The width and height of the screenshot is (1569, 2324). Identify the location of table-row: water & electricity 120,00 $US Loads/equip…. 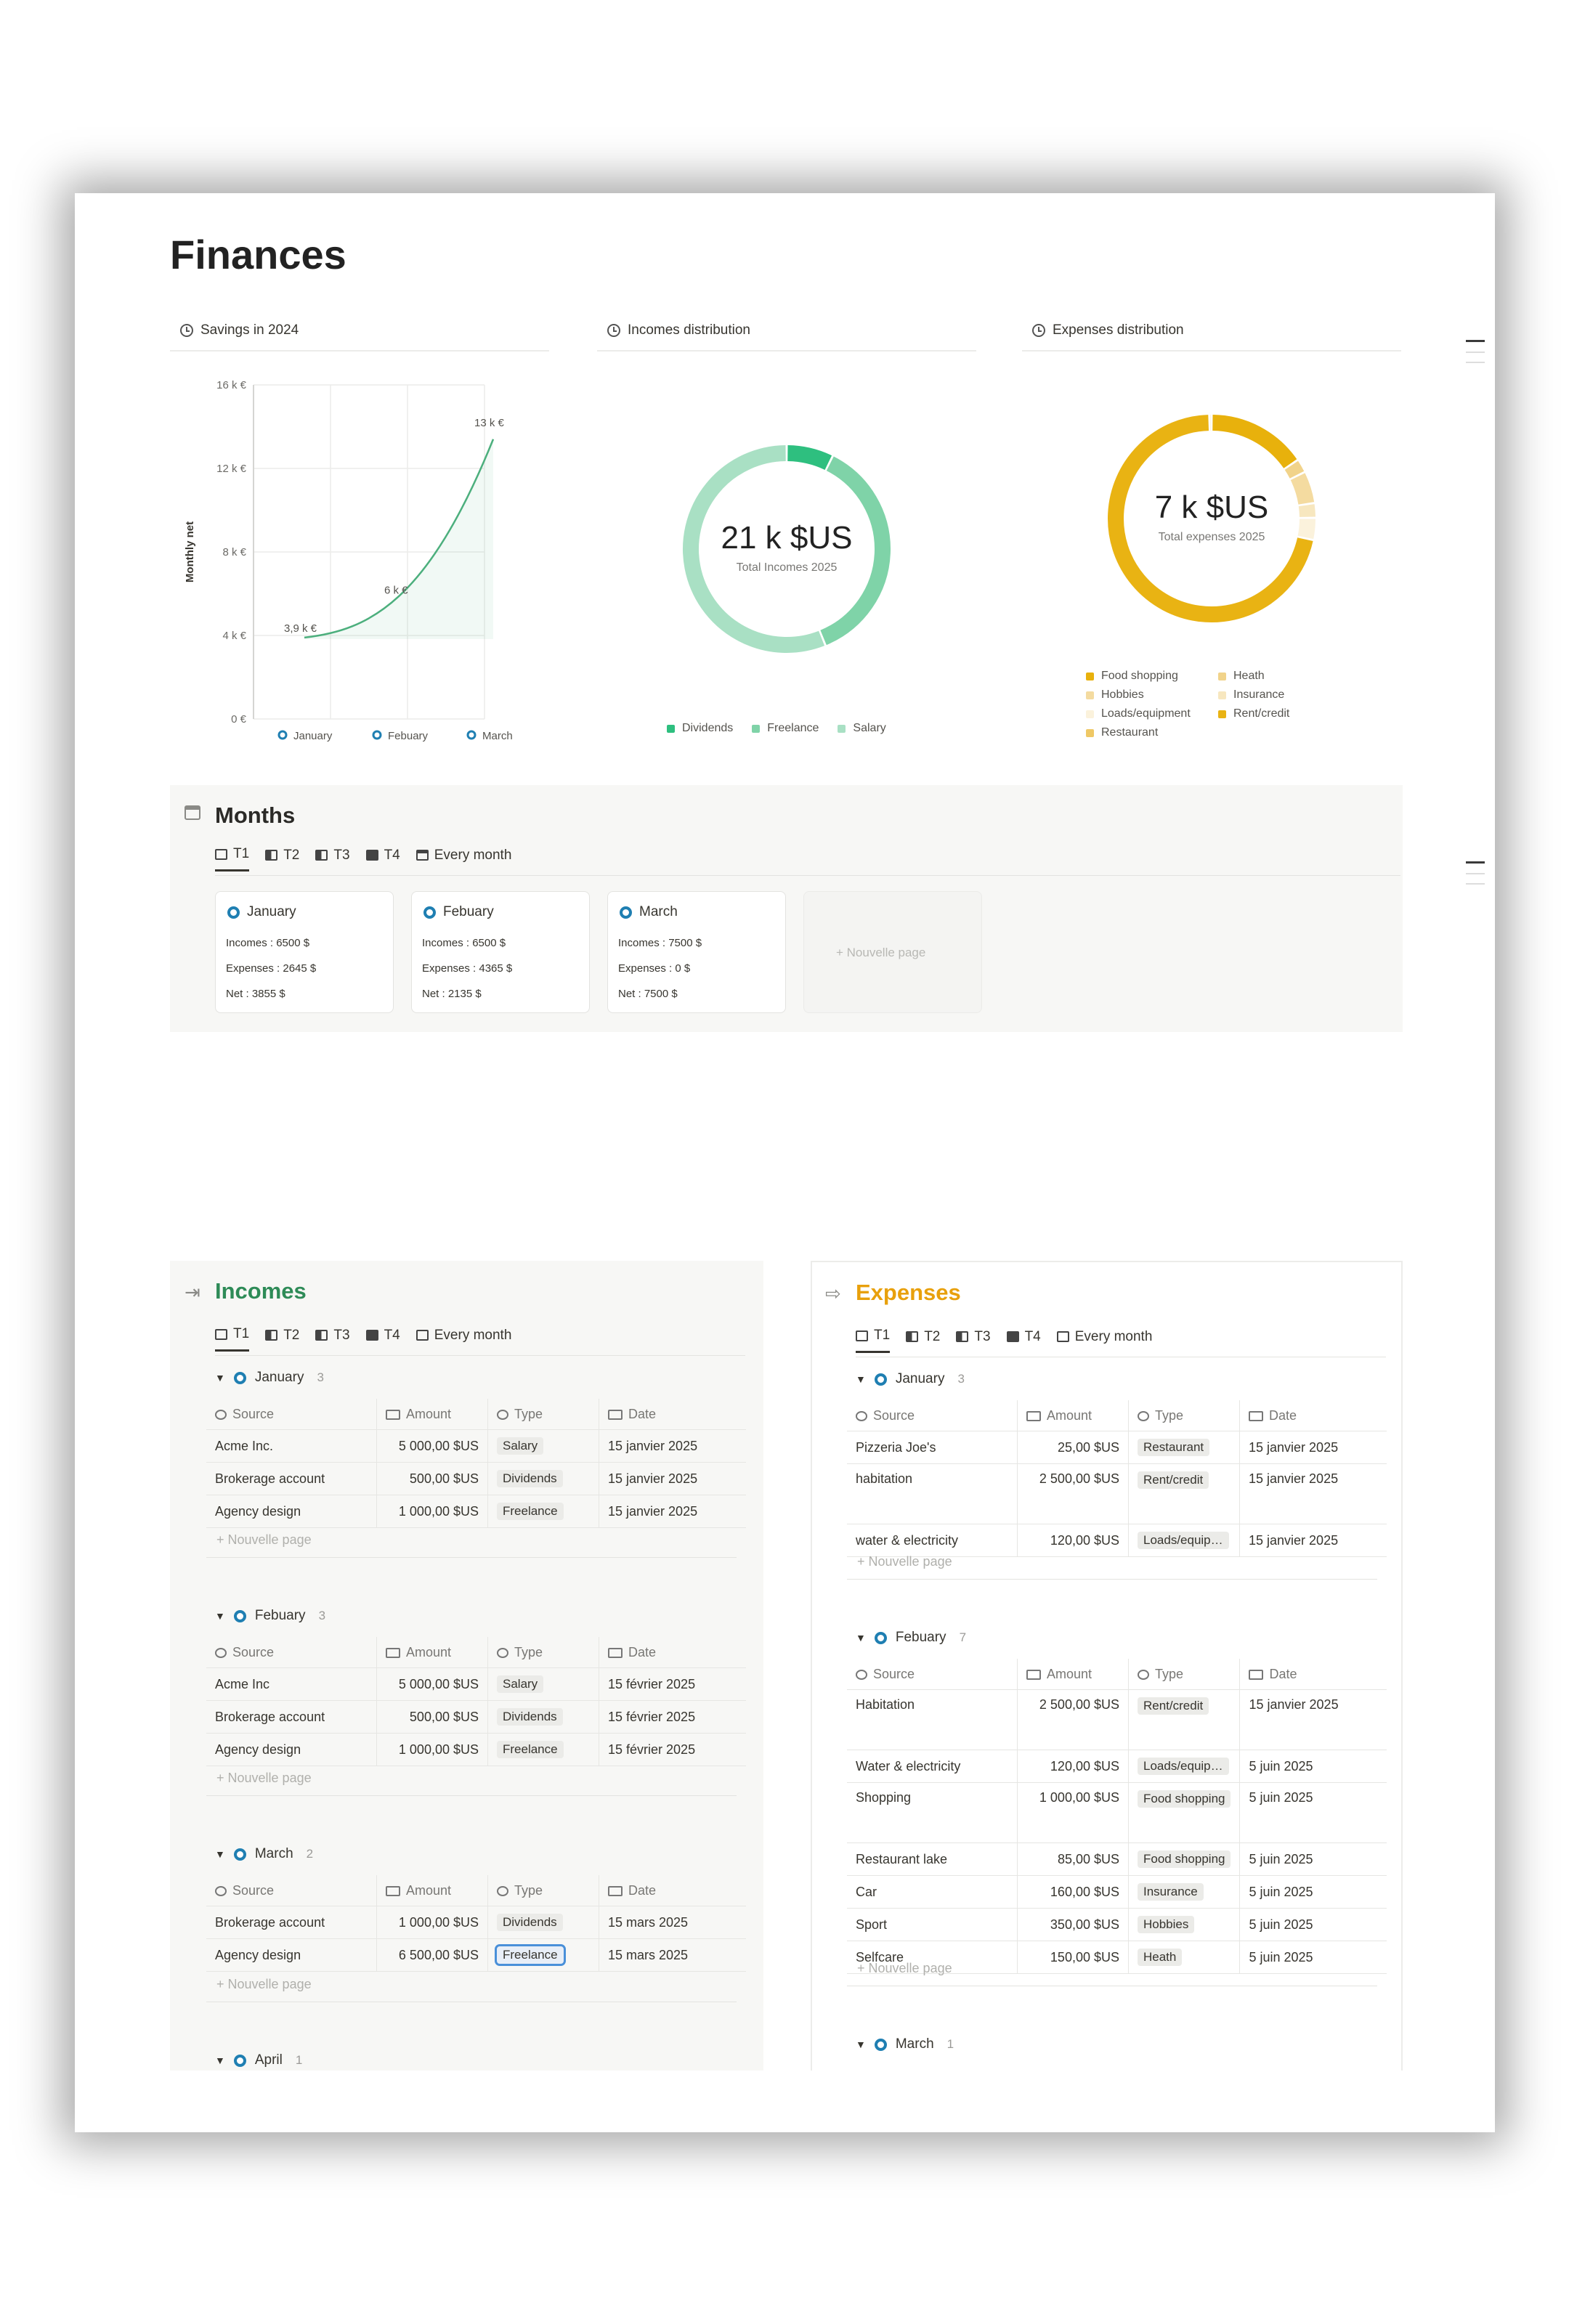
(1117, 1540).